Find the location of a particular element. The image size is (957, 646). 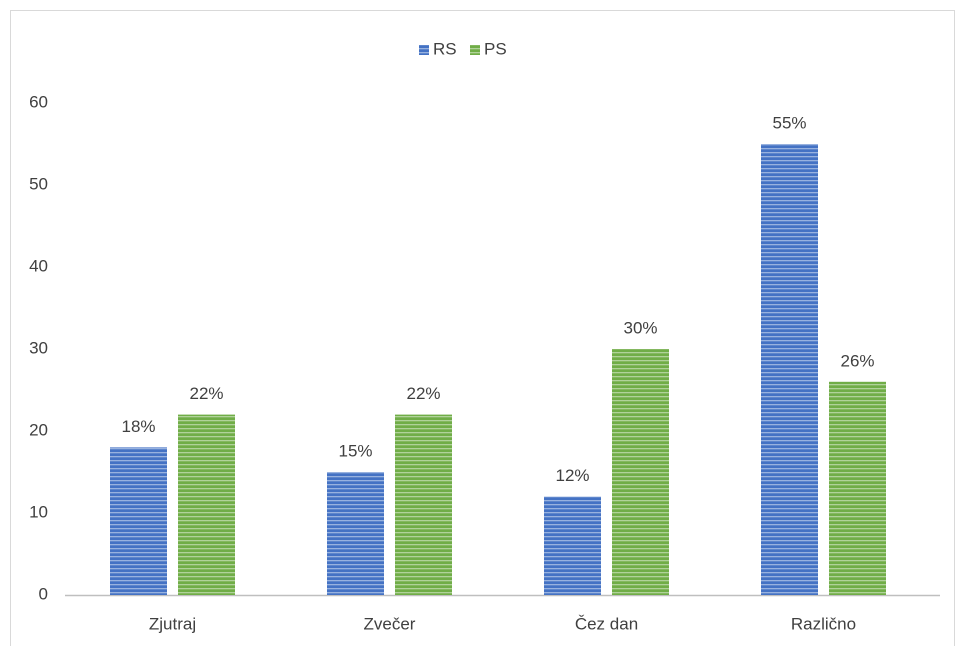

data-label: 12% is located at coordinates (572, 475).